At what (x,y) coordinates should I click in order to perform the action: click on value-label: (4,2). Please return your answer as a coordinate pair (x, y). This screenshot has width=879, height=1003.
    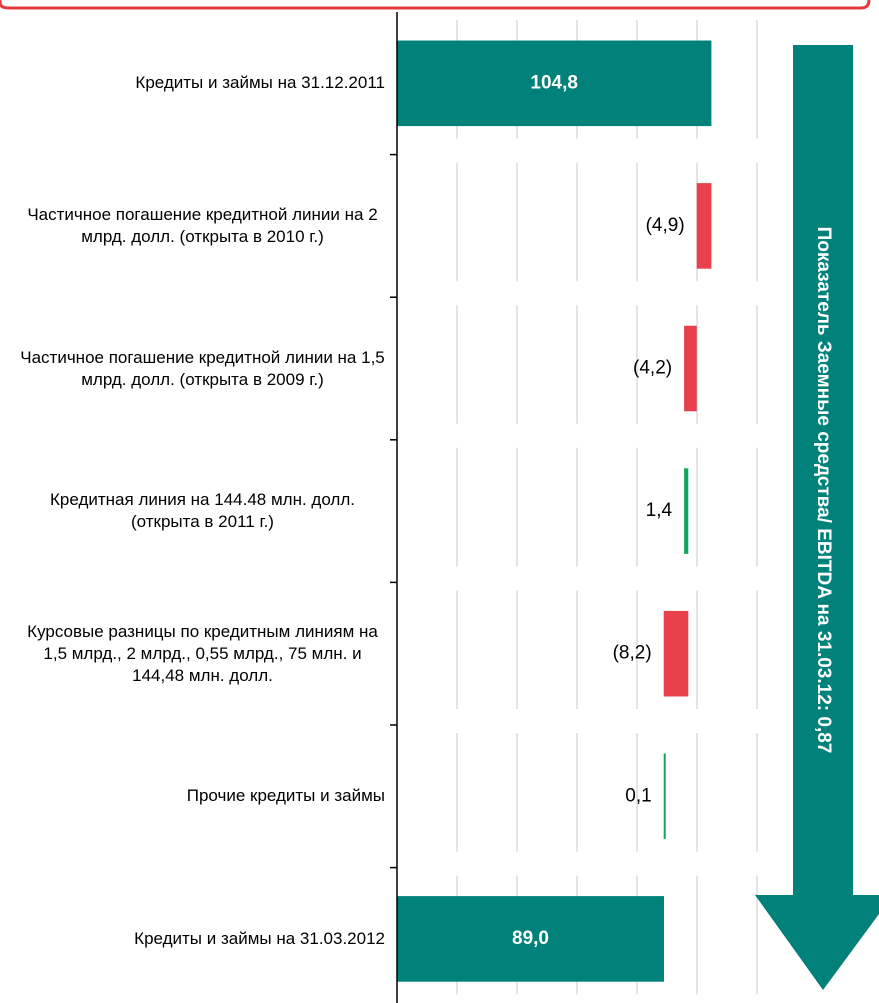
    Looking at the image, I should click on (652, 368).